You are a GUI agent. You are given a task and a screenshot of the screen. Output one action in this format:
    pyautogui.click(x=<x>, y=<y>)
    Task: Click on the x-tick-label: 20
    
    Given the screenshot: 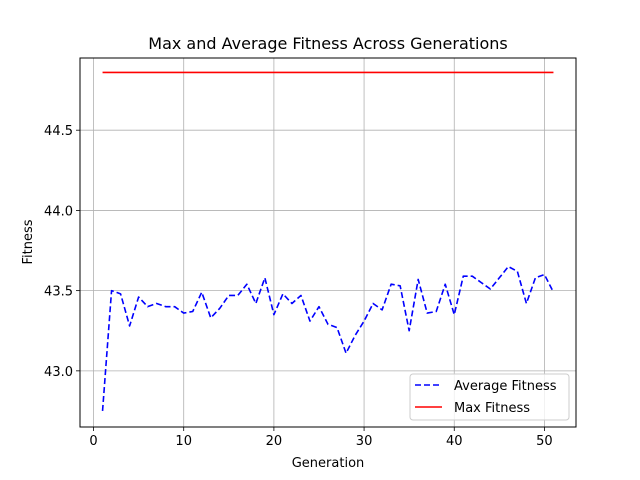 What is the action you would take?
    pyautogui.click(x=274, y=441)
    